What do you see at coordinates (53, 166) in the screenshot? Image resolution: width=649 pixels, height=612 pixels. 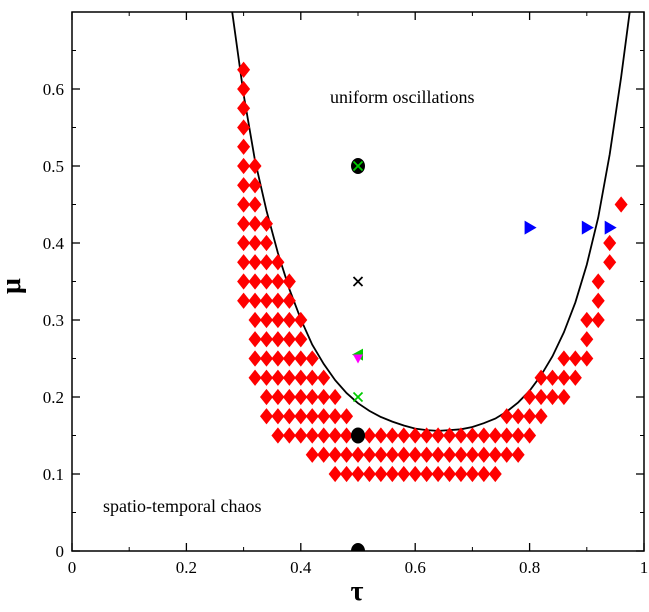 I see `y-tick-label: 0.5` at bounding box center [53, 166].